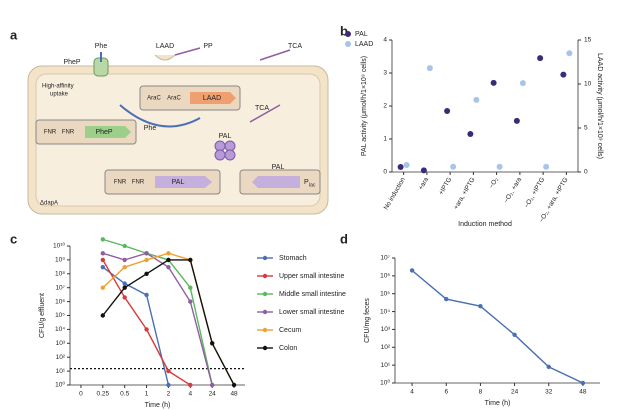 The height and width of the screenshot is (410, 640). What do you see at coordinates (102, 394) in the screenshot?
I see `x-tick-label: 0.25` at bounding box center [102, 394].